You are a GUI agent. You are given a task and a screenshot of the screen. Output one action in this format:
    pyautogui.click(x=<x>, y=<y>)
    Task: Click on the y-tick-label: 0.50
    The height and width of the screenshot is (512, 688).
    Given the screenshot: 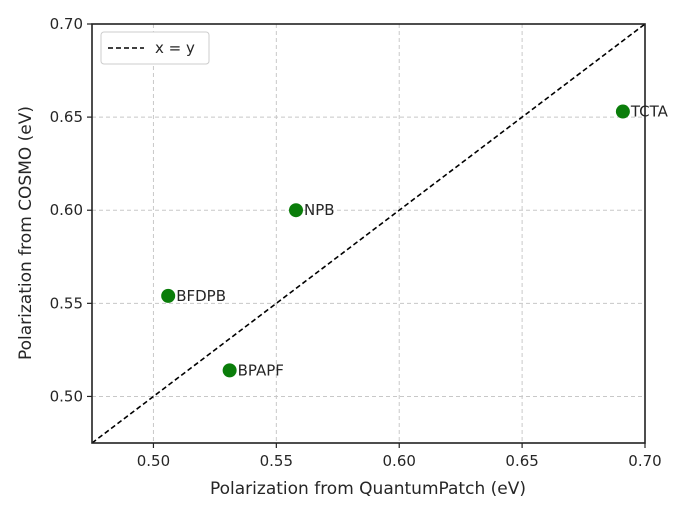 What is the action you would take?
    pyautogui.click(x=66, y=396)
    